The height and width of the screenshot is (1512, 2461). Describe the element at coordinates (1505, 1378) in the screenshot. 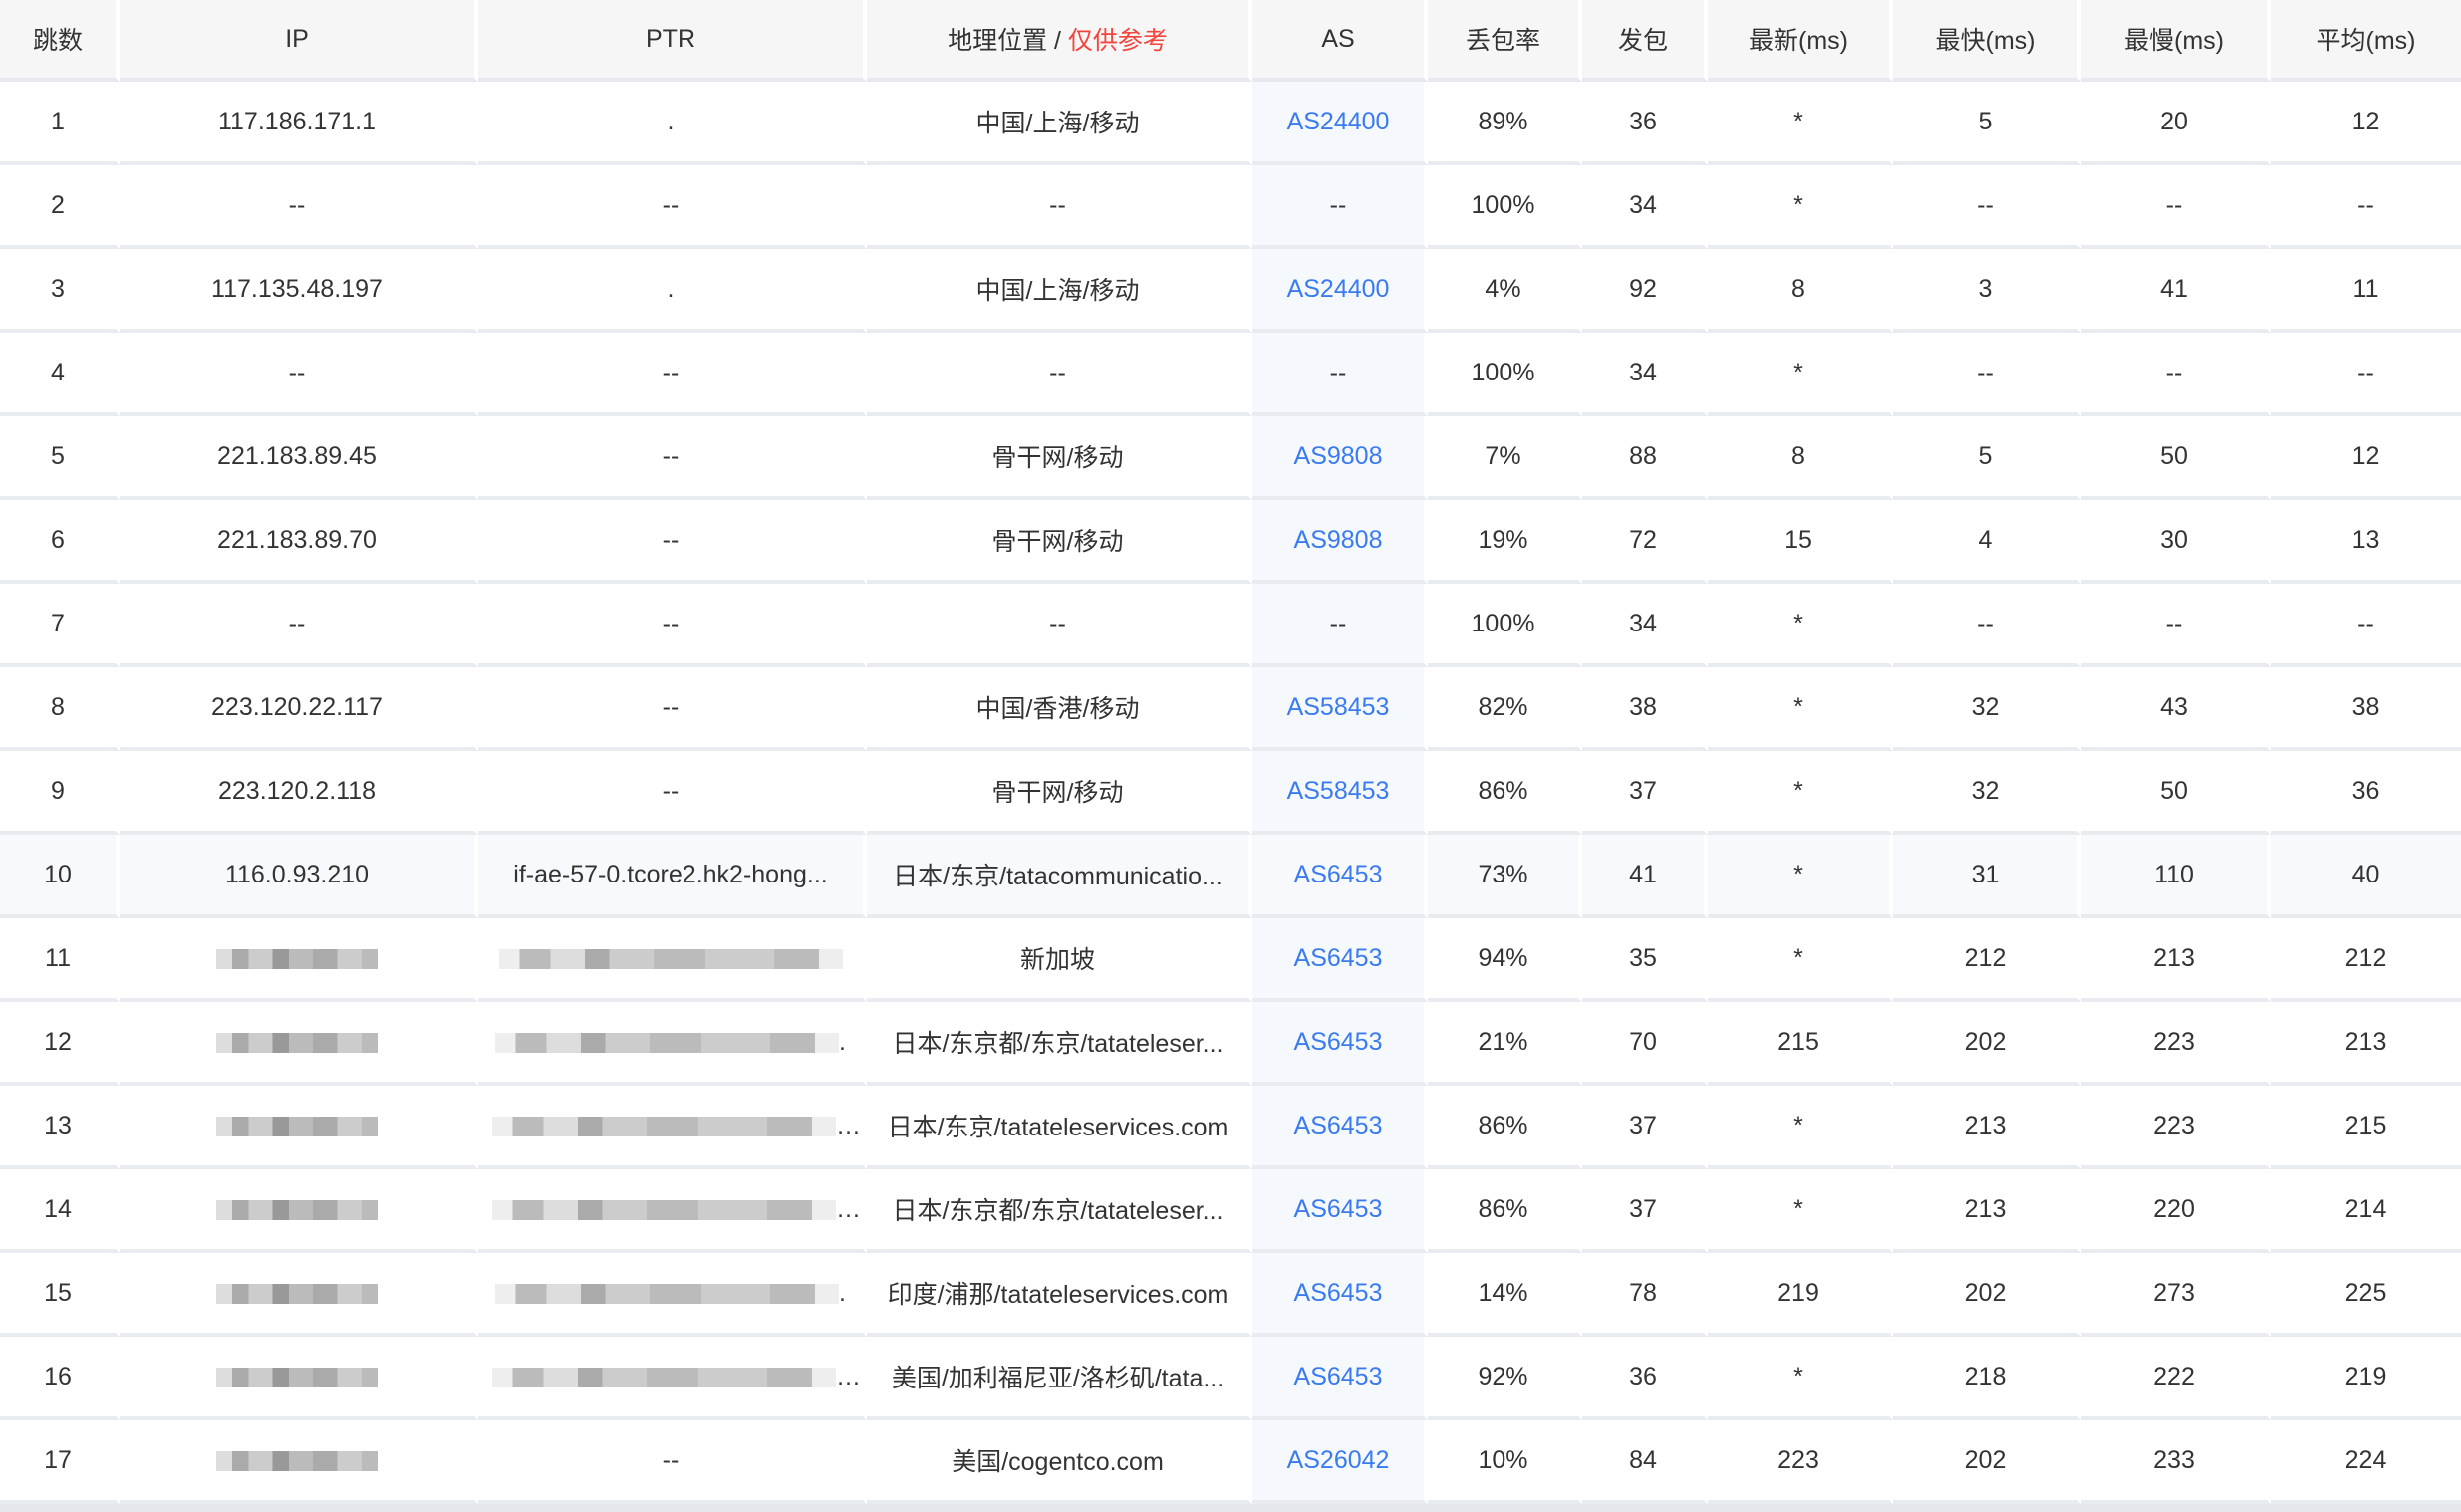

I see `loss-cell: 92%` at that location.